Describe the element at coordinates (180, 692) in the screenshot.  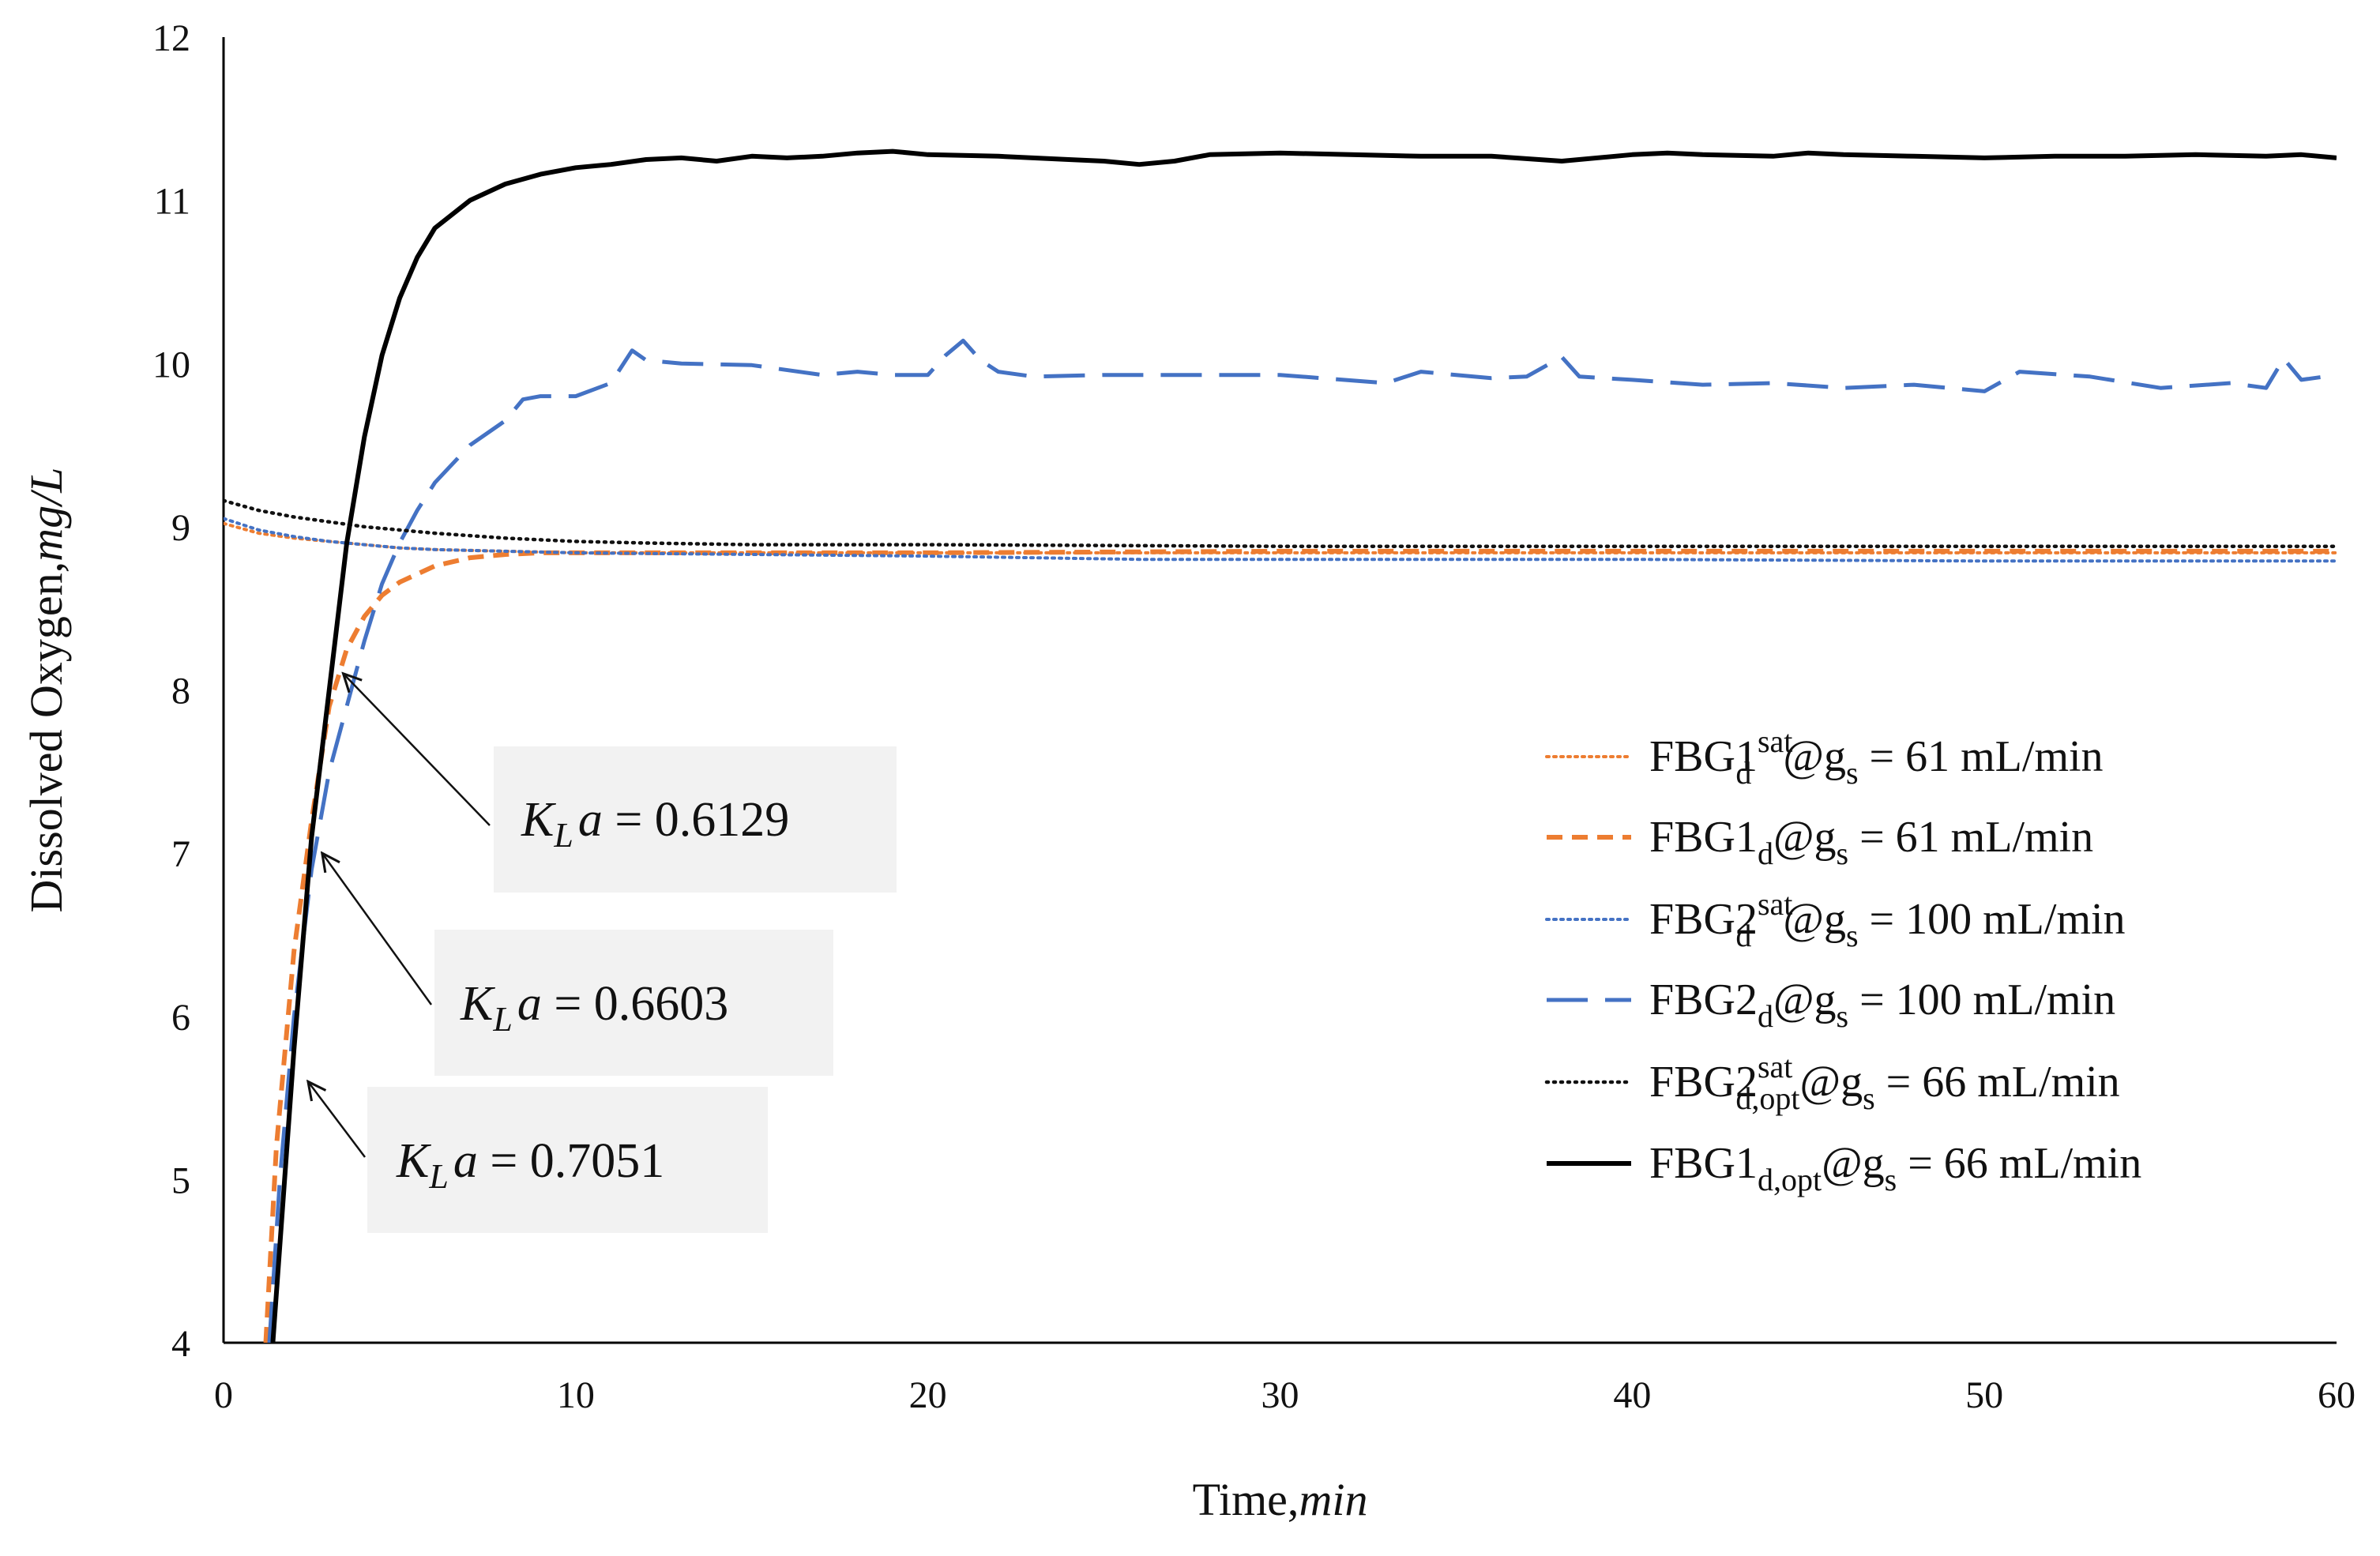
I see `y-tick-label: 8` at that location.